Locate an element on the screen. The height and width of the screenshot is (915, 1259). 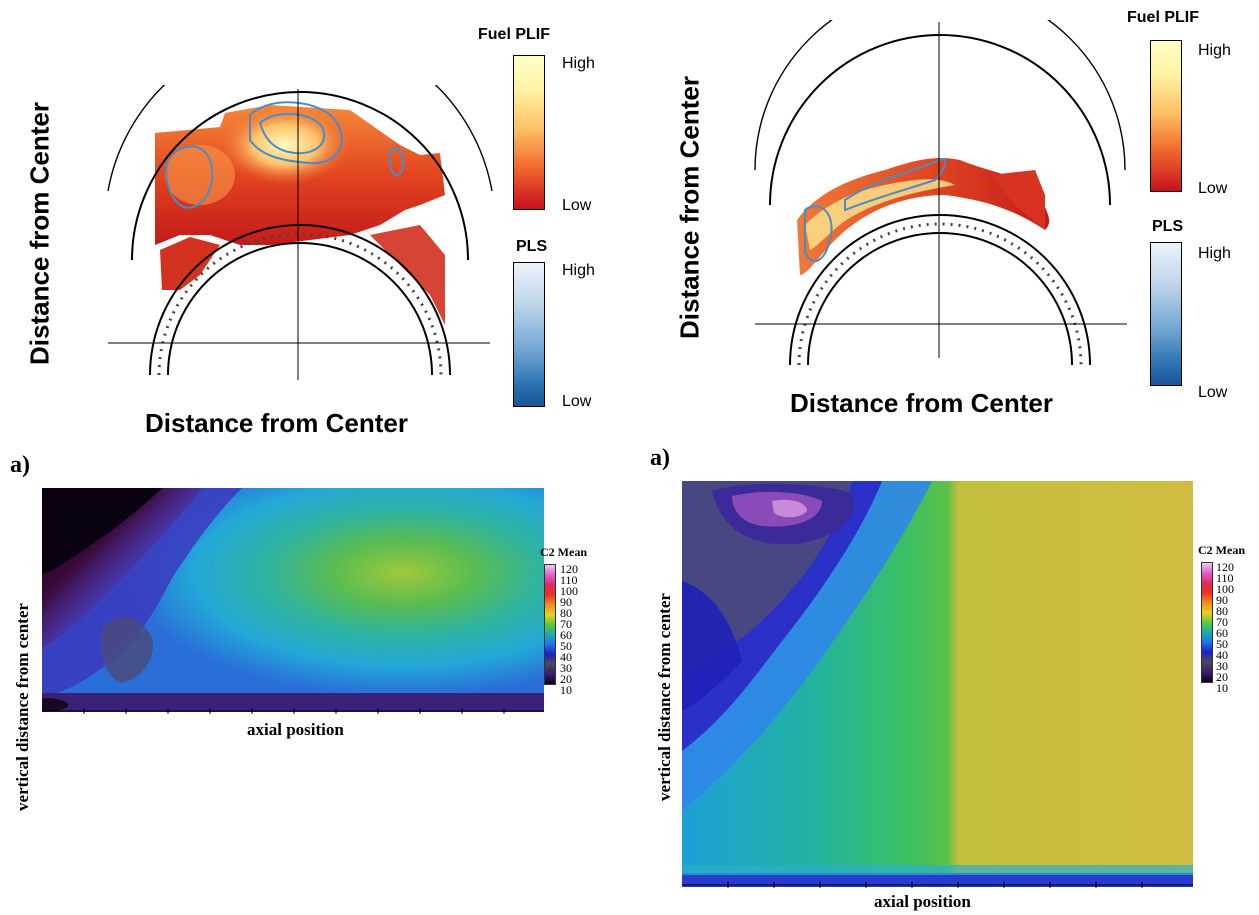
top-left-ylabel: Distance from Center is located at coordinates (39, 233).